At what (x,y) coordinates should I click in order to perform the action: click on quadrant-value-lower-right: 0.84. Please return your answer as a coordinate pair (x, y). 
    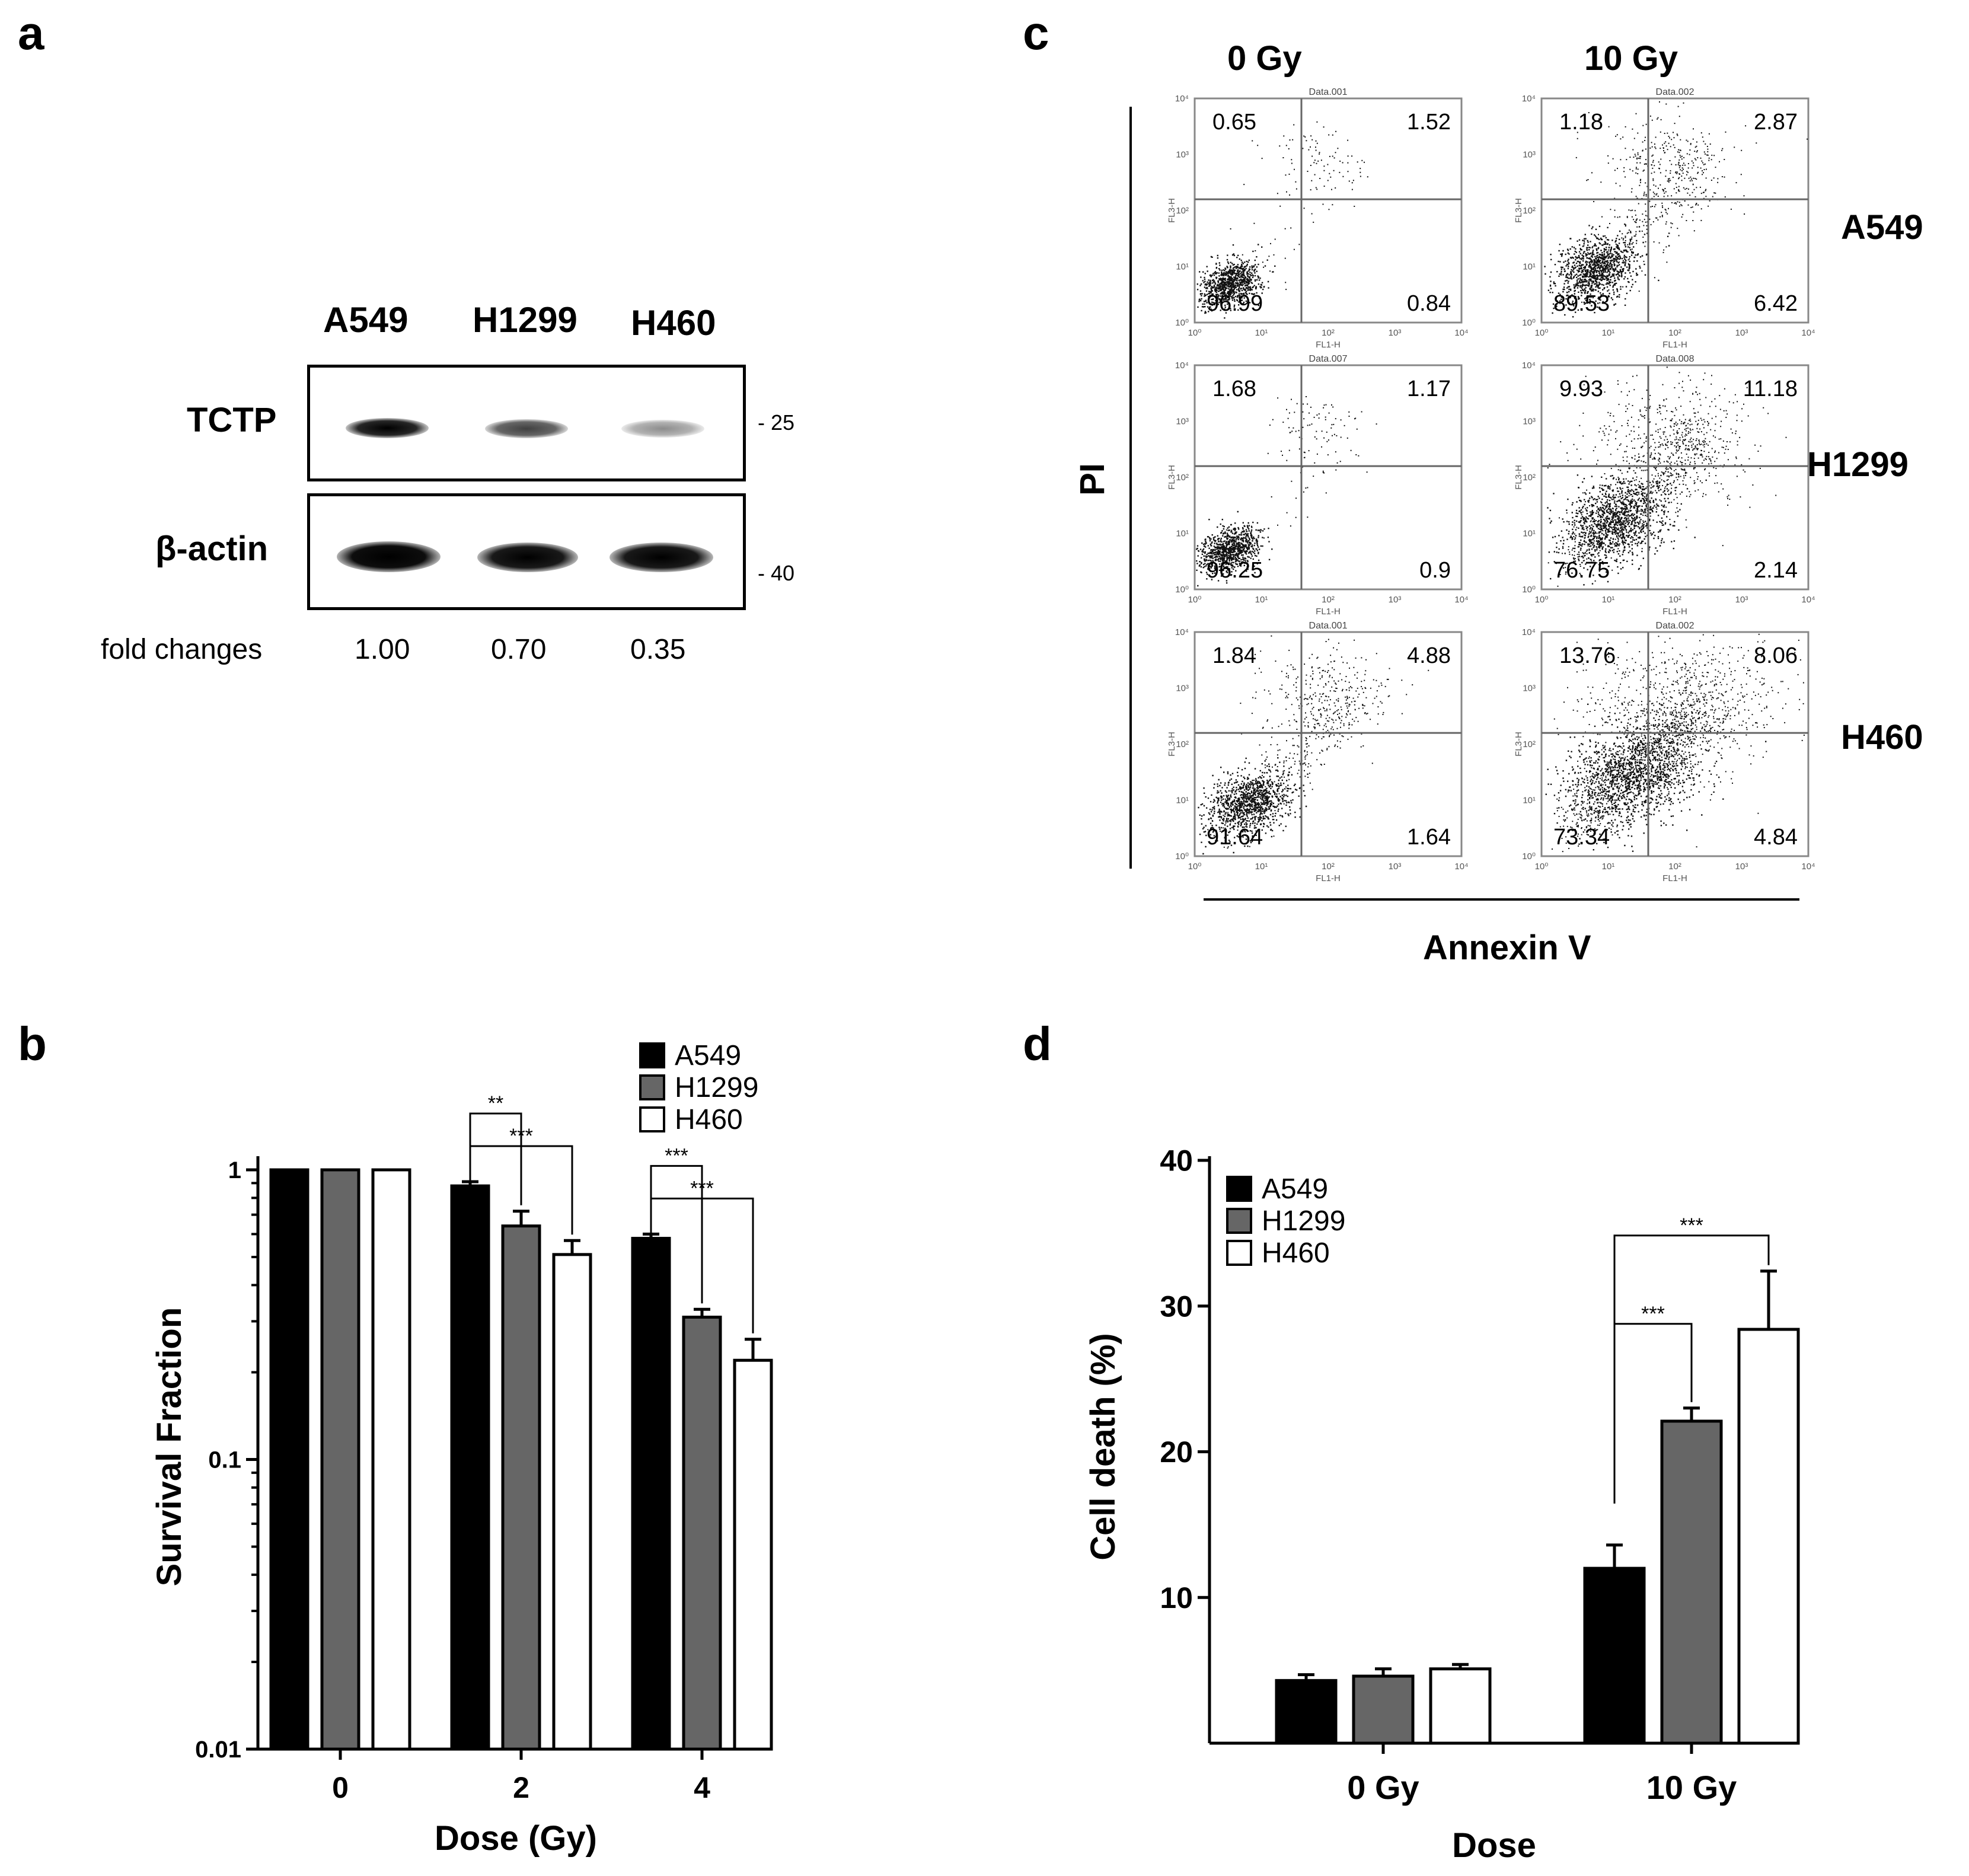
    Looking at the image, I should click on (1429, 303).